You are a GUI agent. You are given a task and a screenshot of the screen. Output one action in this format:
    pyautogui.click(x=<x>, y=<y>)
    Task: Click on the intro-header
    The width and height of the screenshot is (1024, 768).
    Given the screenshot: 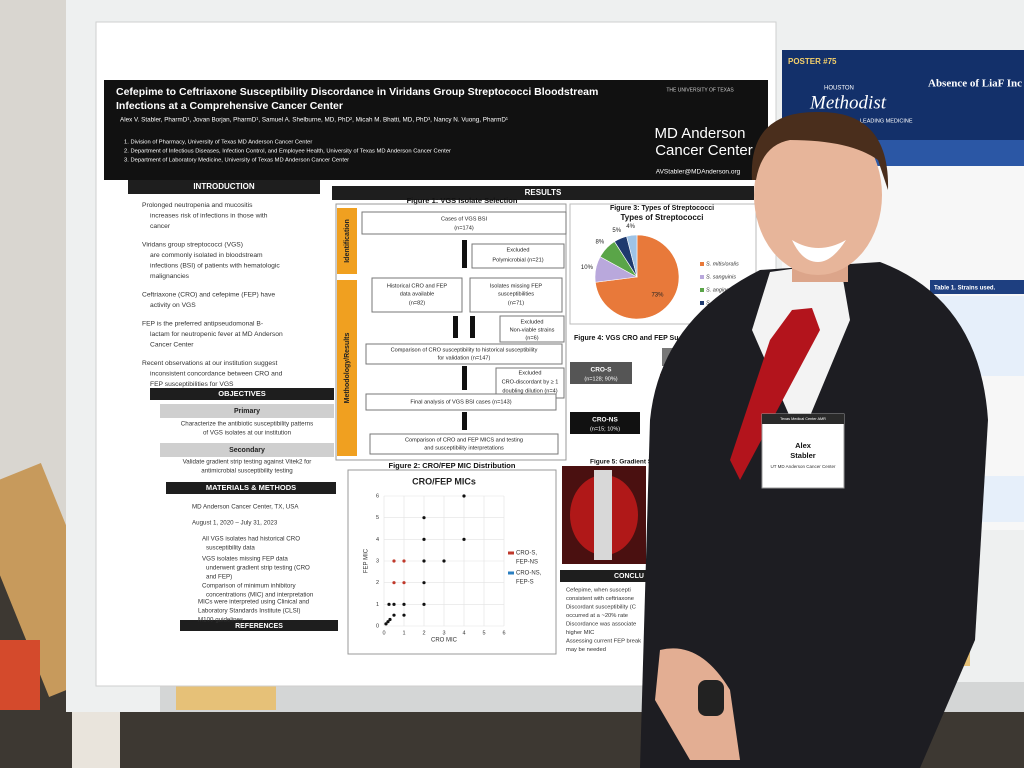 What is the action you would take?
    pyautogui.click(x=224, y=187)
    